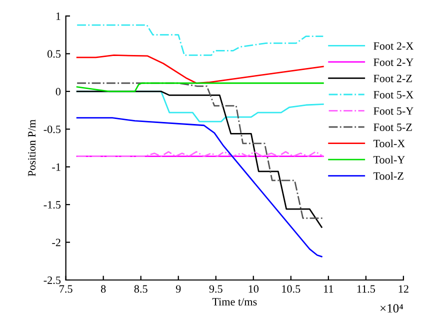  Describe the element at coordinates (394, 94) in the screenshot. I see `legend-label: Foot 5-X` at that location.